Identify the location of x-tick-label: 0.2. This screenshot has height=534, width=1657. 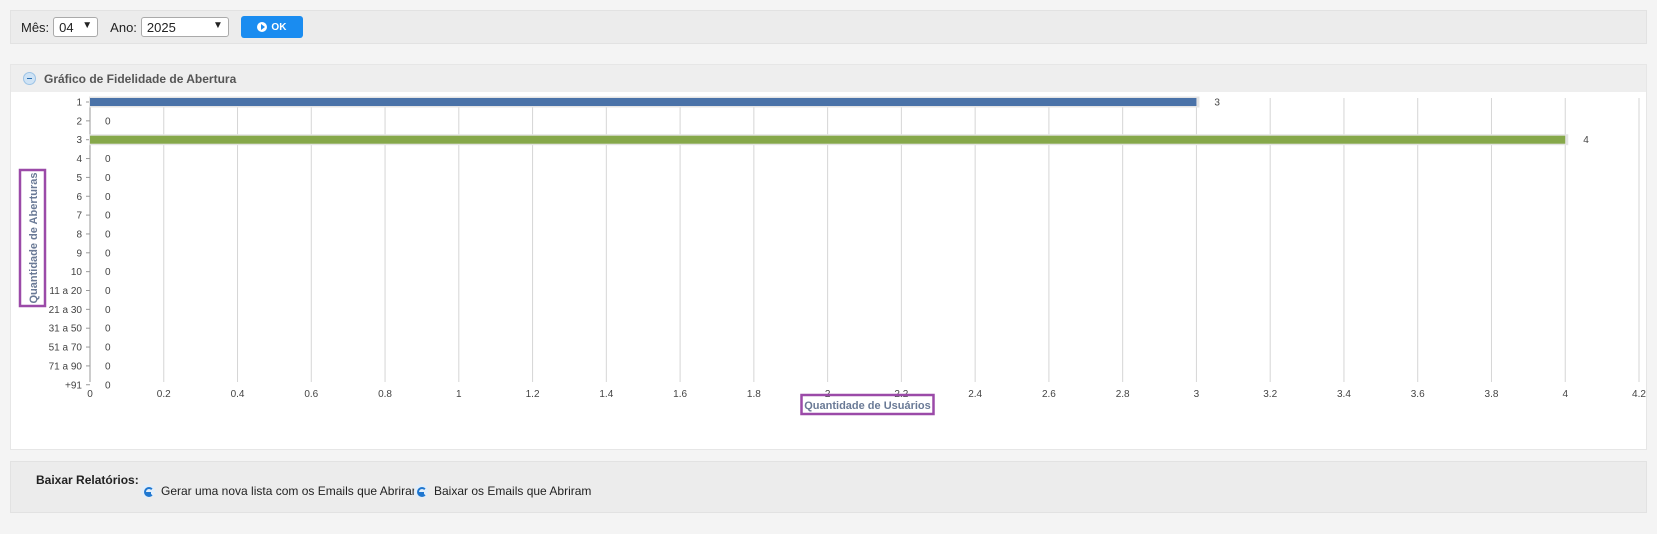
(164, 394).